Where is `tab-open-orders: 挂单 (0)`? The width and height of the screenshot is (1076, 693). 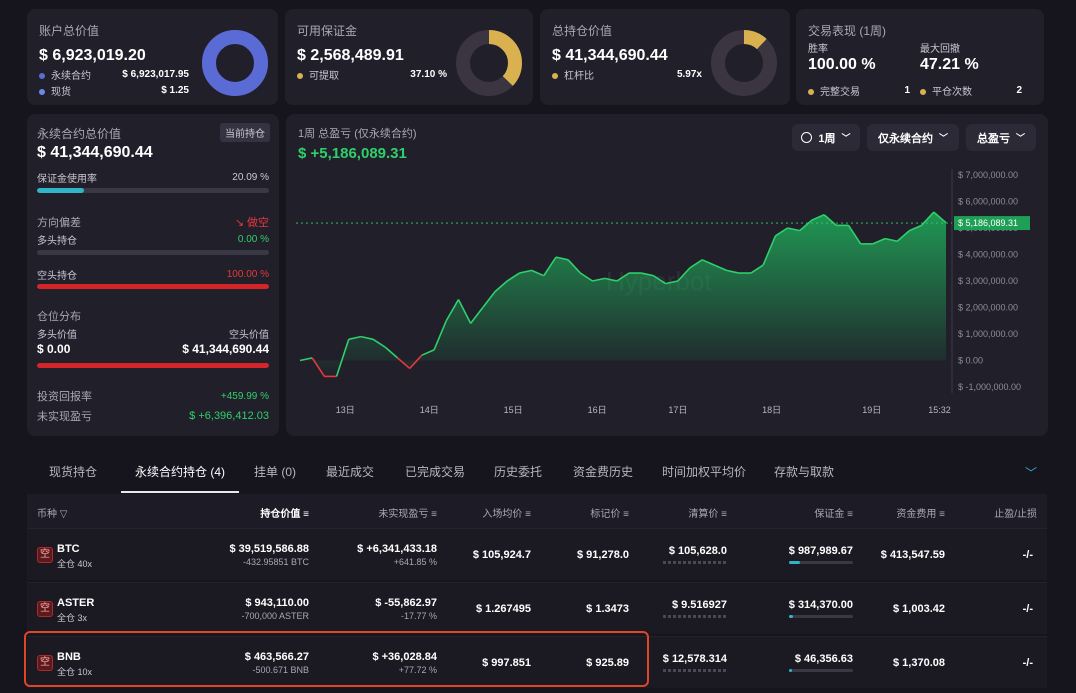 tab-open-orders: 挂单 (0) is located at coordinates (274, 472).